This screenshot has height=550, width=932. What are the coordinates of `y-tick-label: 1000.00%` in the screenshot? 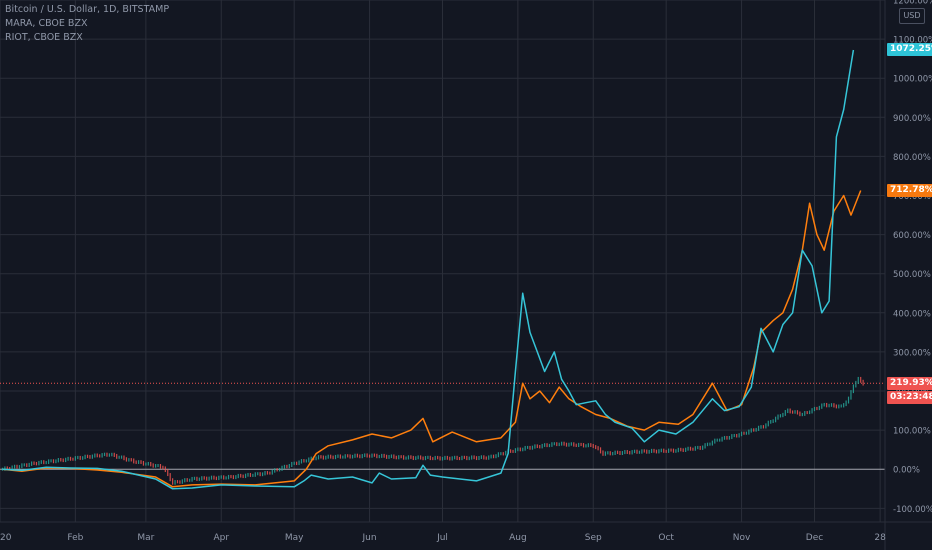 It's located at (912, 80).